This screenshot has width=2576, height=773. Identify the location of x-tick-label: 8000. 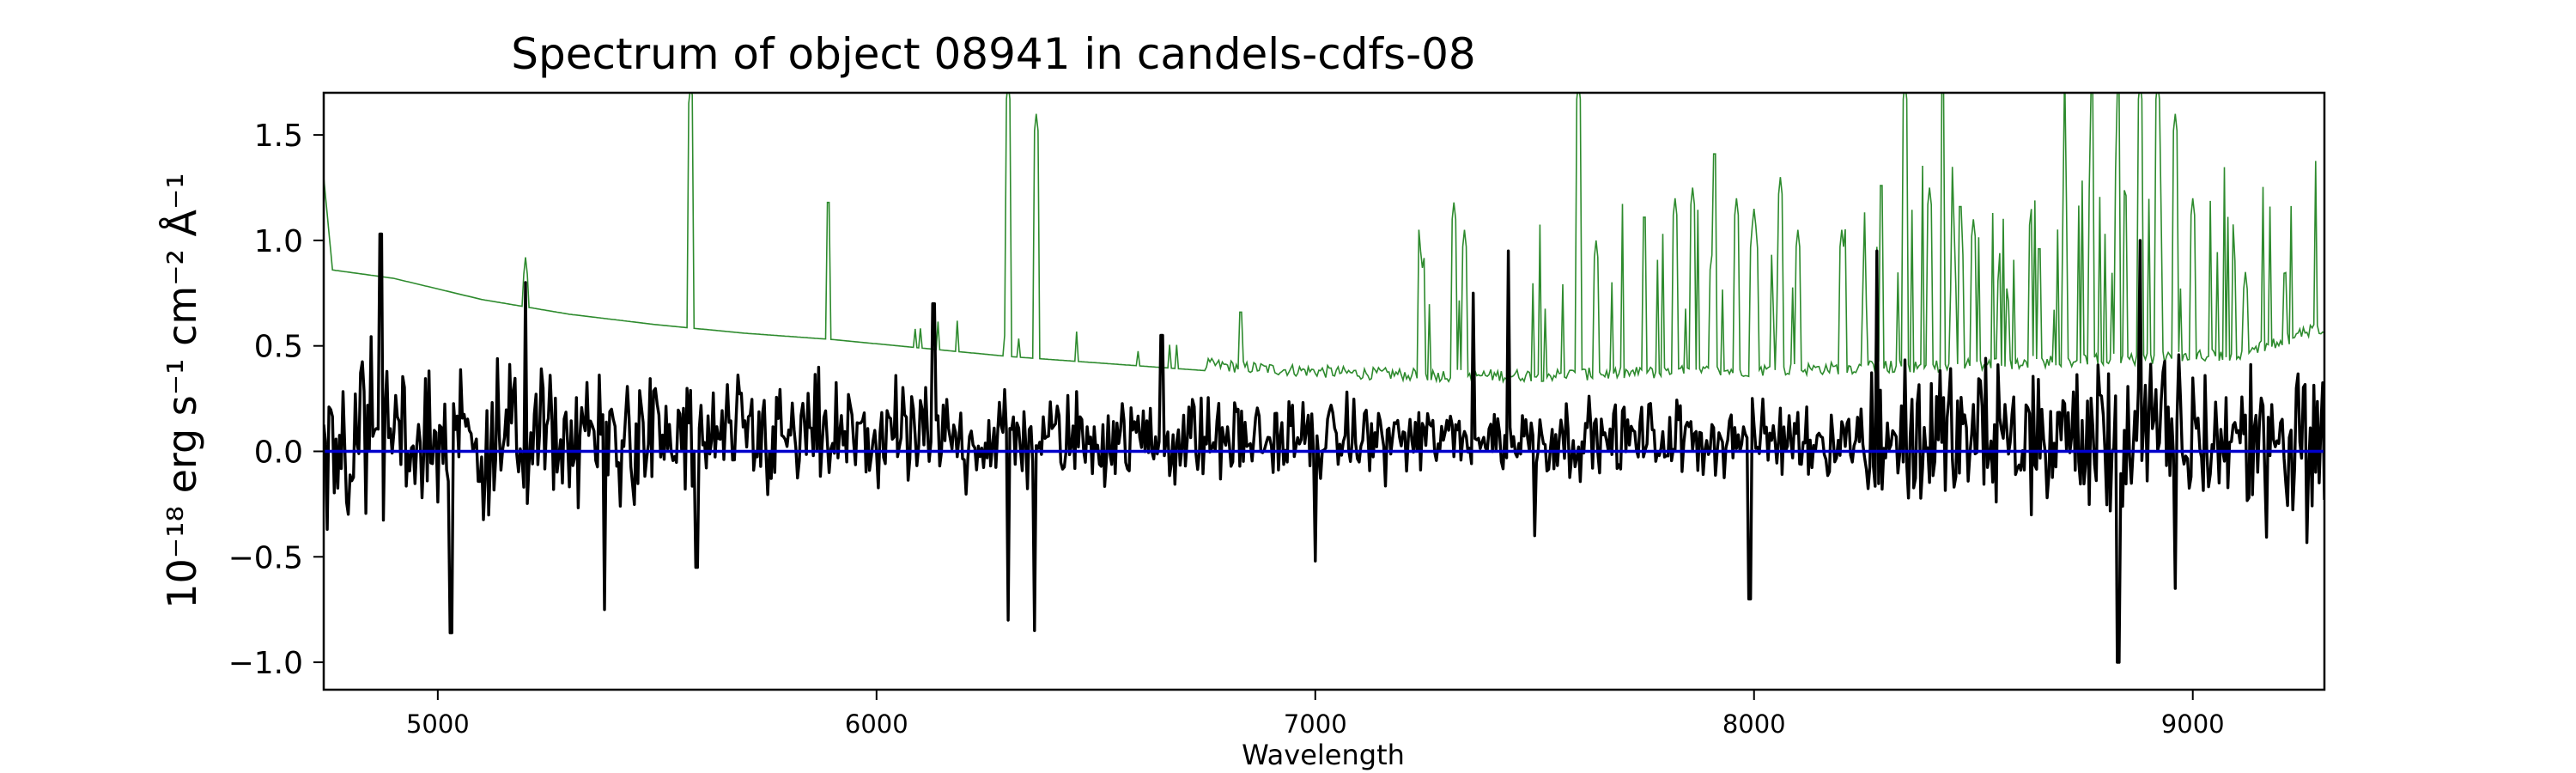
(1754, 724).